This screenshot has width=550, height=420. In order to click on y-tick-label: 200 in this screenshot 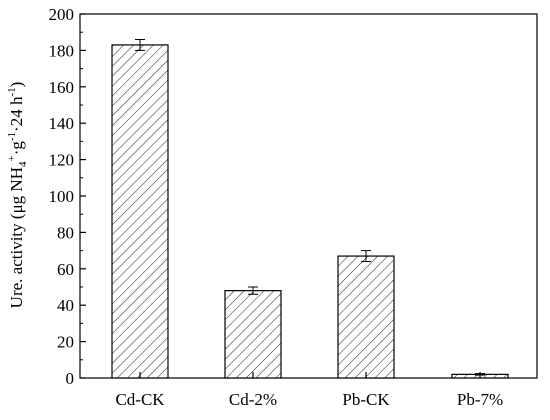, I will do `click(62, 14)`.